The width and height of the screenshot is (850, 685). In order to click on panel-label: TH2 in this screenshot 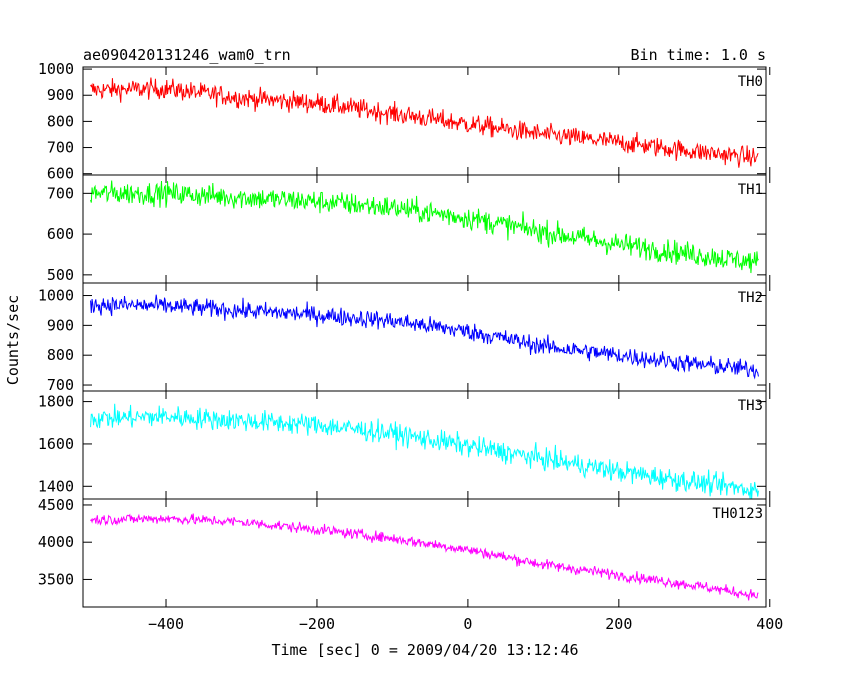, I will do `click(750, 298)`.